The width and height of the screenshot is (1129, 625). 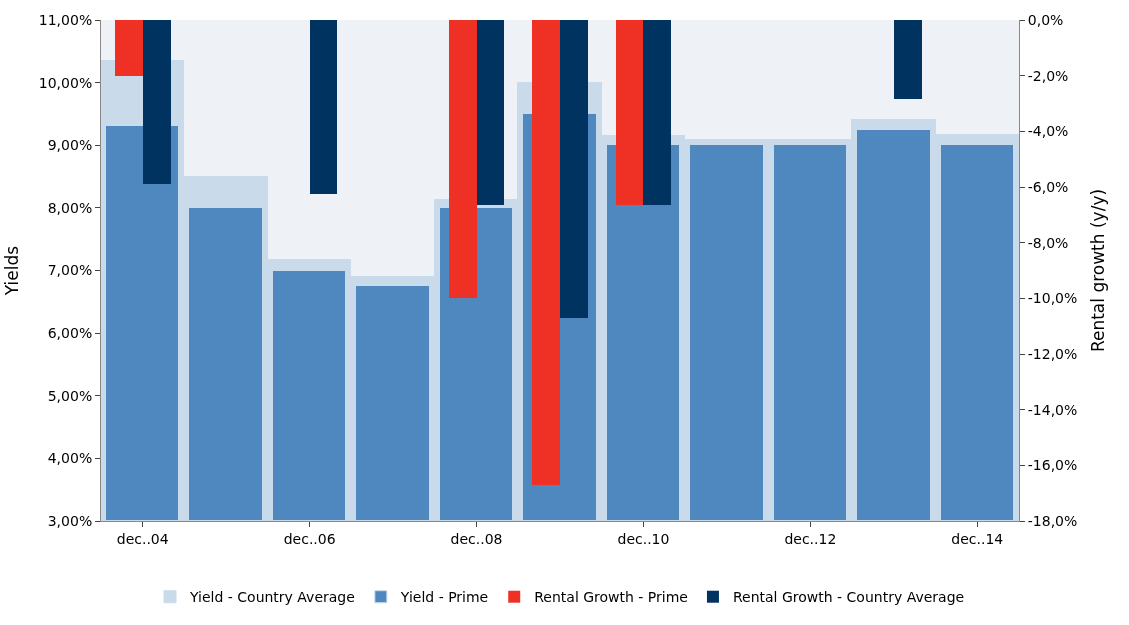 I want to click on x-tick-label: dec..06, so click(x=309, y=538).